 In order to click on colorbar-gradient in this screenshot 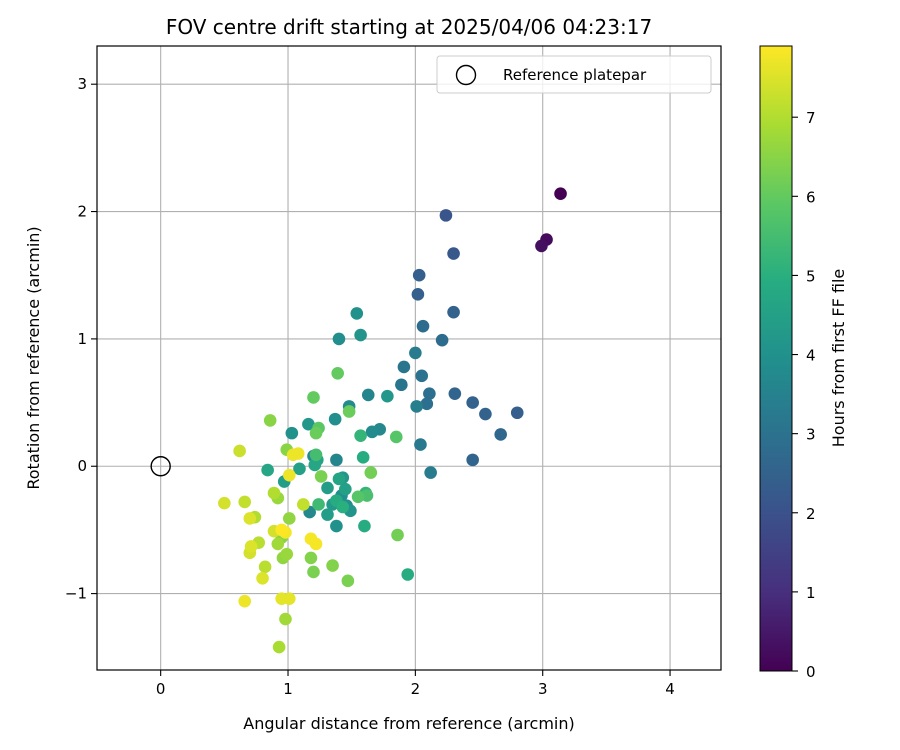, I will do `click(776, 358)`.